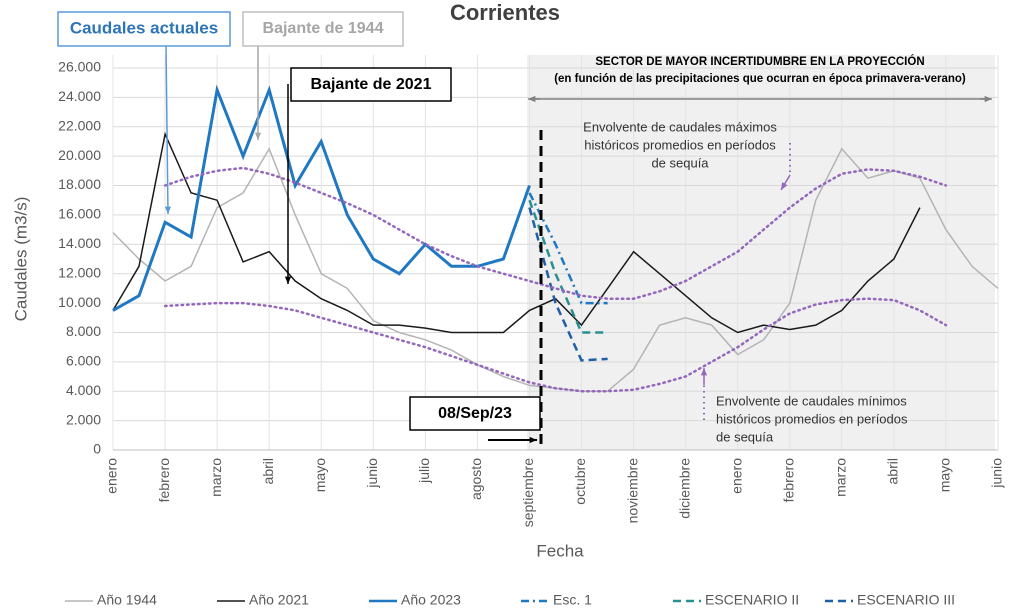 Image resolution: width=1011 pixels, height=612 pixels. What do you see at coordinates (79, 302) in the screenshot?
I see `y-tick-label: 10.000` at bounding box center [79, 302].